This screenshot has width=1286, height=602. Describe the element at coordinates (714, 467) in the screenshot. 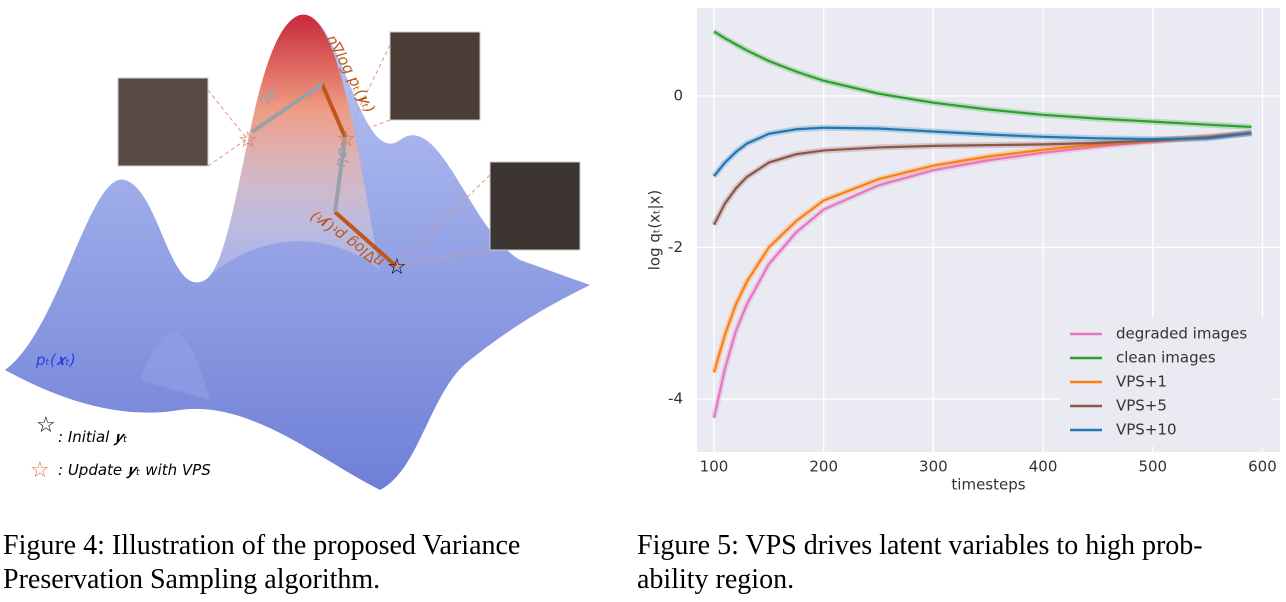

I see `x-tick-label: 100` at that location.